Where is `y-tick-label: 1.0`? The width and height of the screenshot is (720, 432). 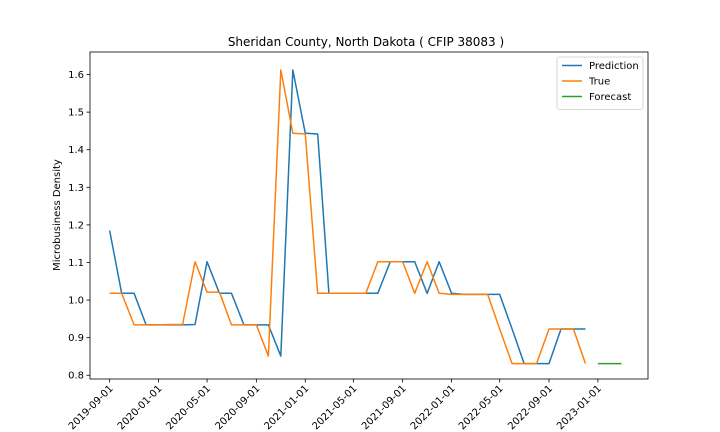
y-tick-label: 1.0 is located at coordinates (76, 301).